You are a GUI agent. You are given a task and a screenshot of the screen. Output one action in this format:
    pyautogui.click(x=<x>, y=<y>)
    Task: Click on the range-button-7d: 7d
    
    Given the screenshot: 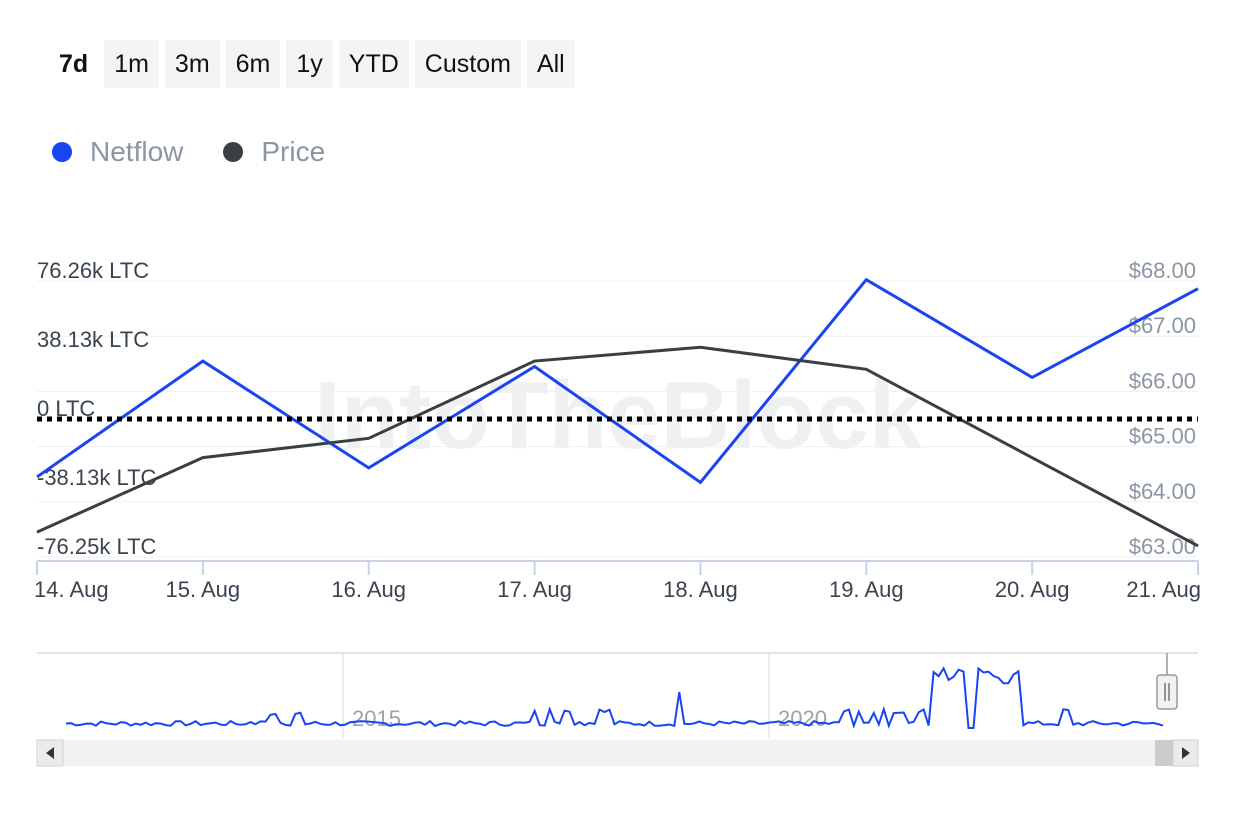 What is the action you would take?
    pyautogui.click(x=74, y=64)
    